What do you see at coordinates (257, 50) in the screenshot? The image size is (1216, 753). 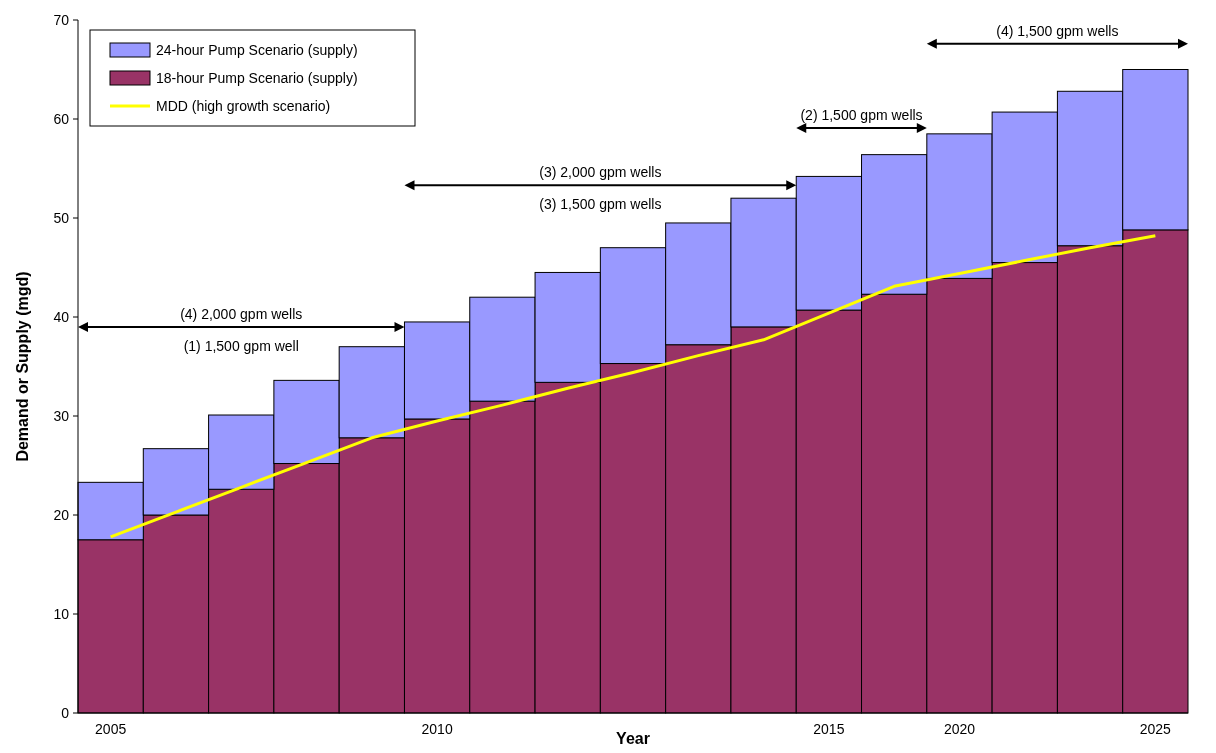 I see `legend-label: 24-hour Pump Scenario (supply)` at bounding box center [257, 50].